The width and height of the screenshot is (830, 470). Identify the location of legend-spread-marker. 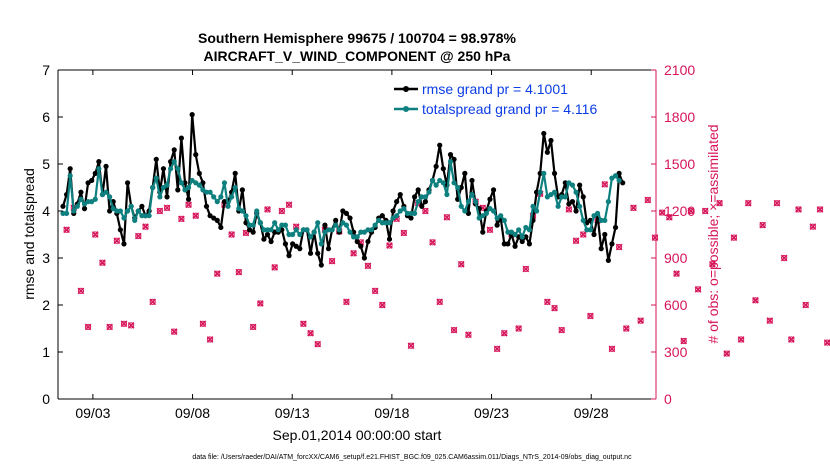
(406, 109).